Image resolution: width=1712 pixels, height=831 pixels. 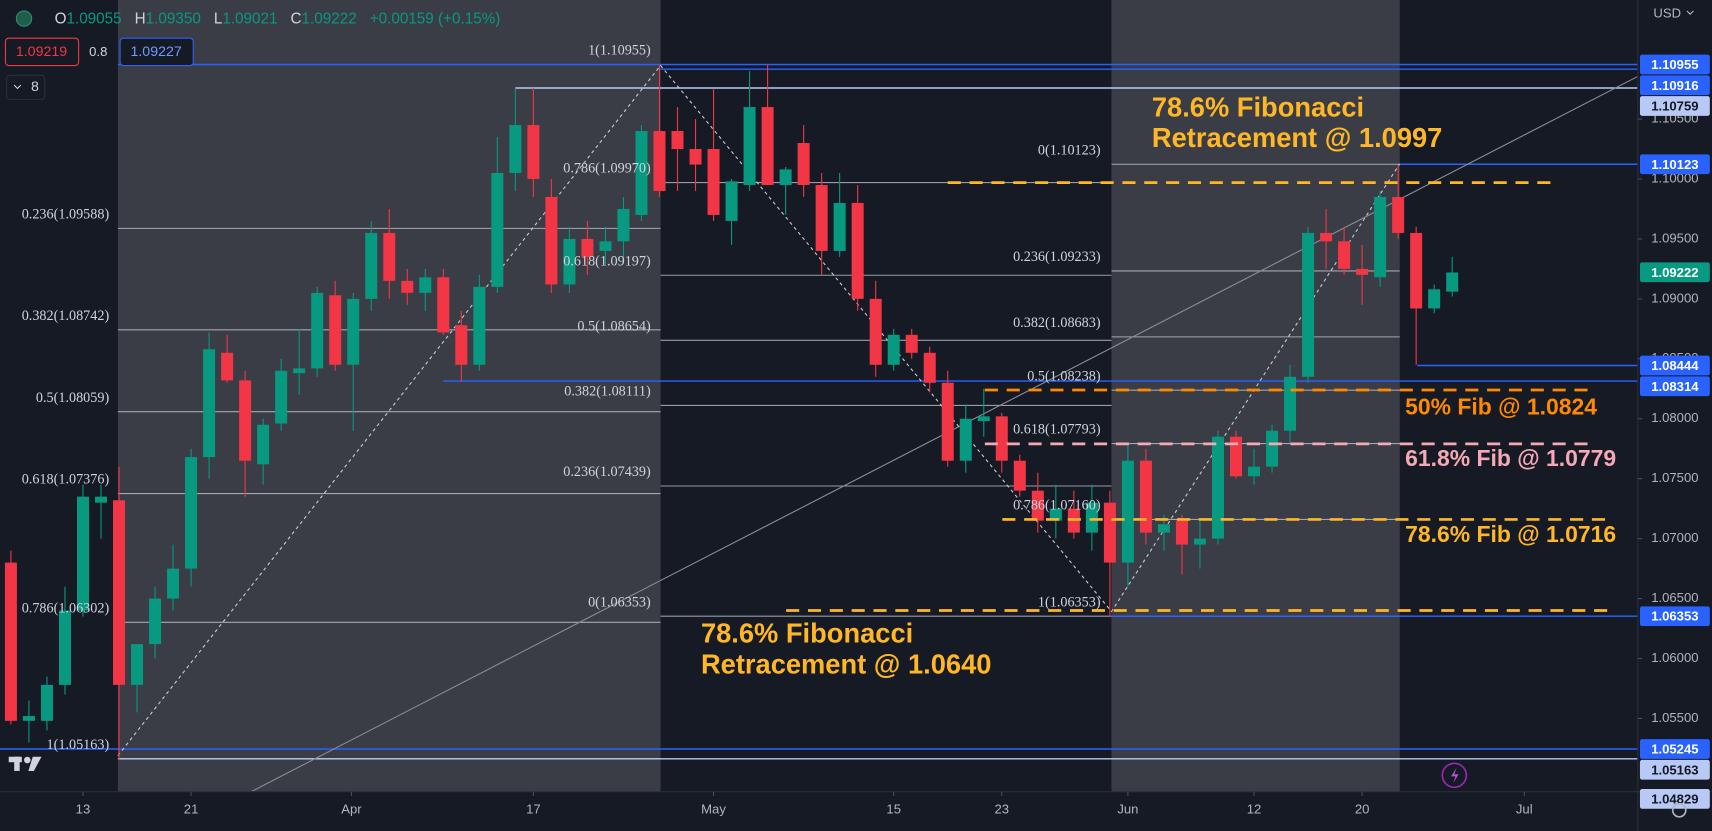 I want to click on fib-label: 0.786(1.09970), so click(x=607, y=169).